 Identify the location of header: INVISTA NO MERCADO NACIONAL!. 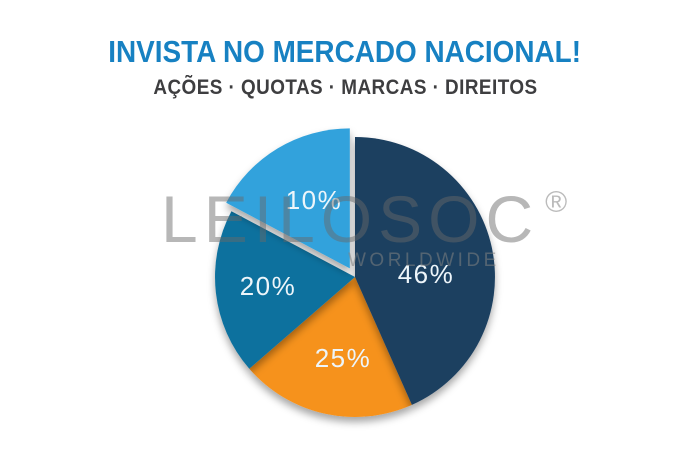
(345, 51).